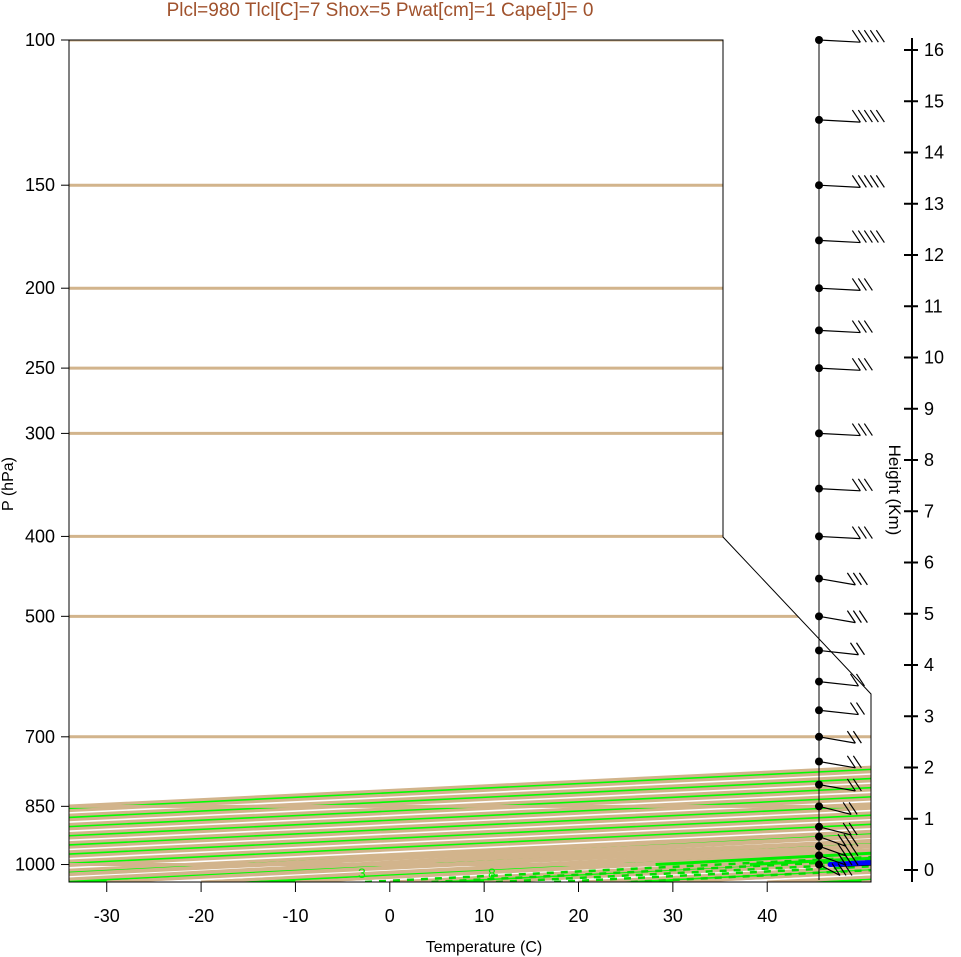 This screenshot has width=961, height=957. I want to click on wind-barb-column, so click(850, 454).